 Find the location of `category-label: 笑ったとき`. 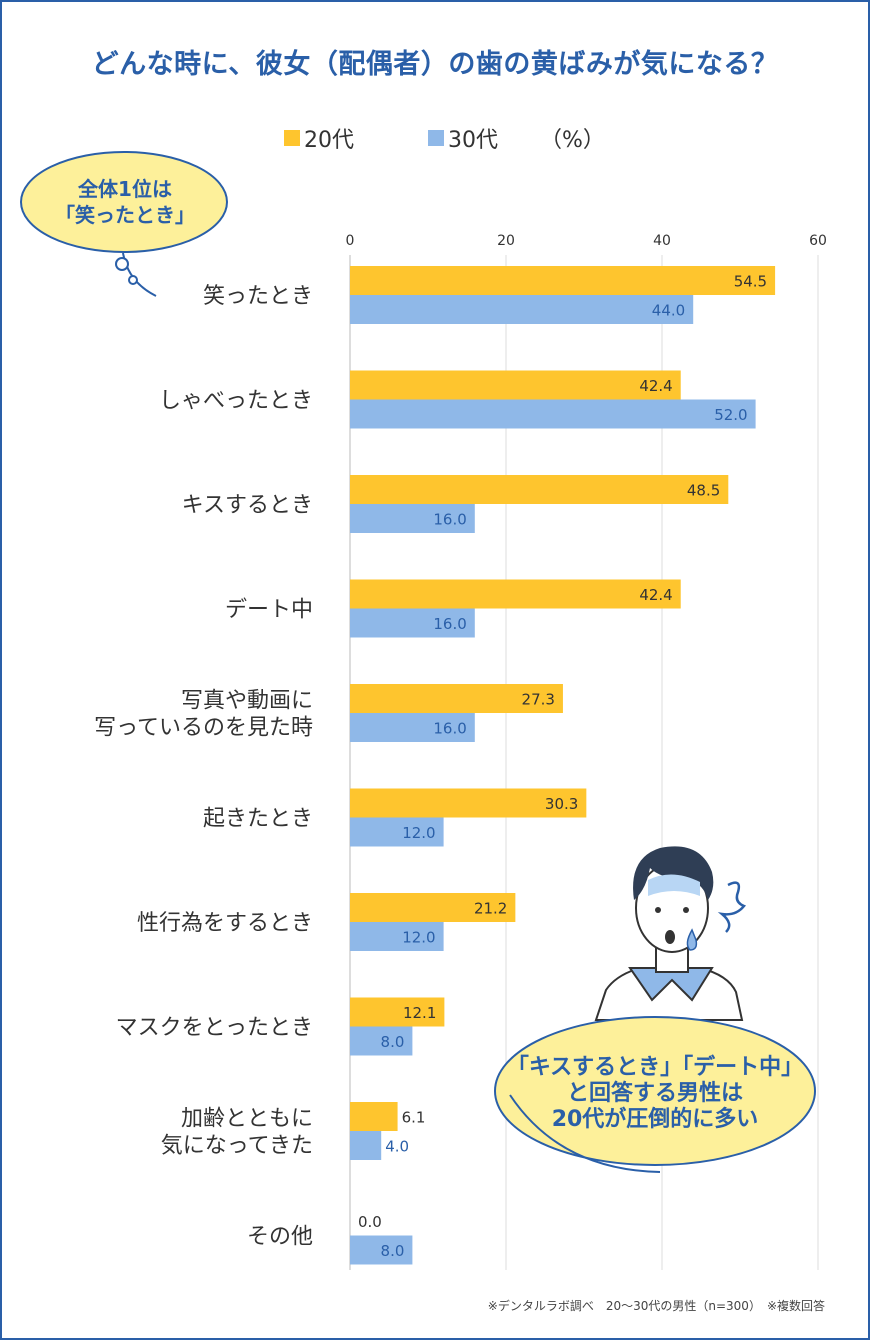

category-label: 笑ったとき is located at coordinates (258, 296).